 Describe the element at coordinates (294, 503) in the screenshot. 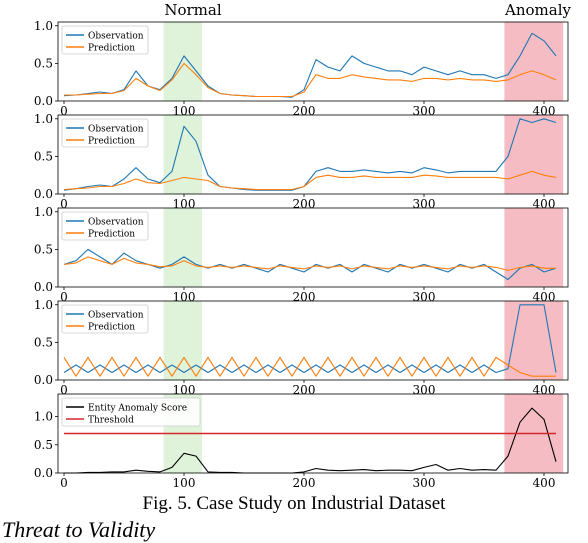

I see `figure-caption: Fig. 5. Case Study on Industrial Dataset` at that location.